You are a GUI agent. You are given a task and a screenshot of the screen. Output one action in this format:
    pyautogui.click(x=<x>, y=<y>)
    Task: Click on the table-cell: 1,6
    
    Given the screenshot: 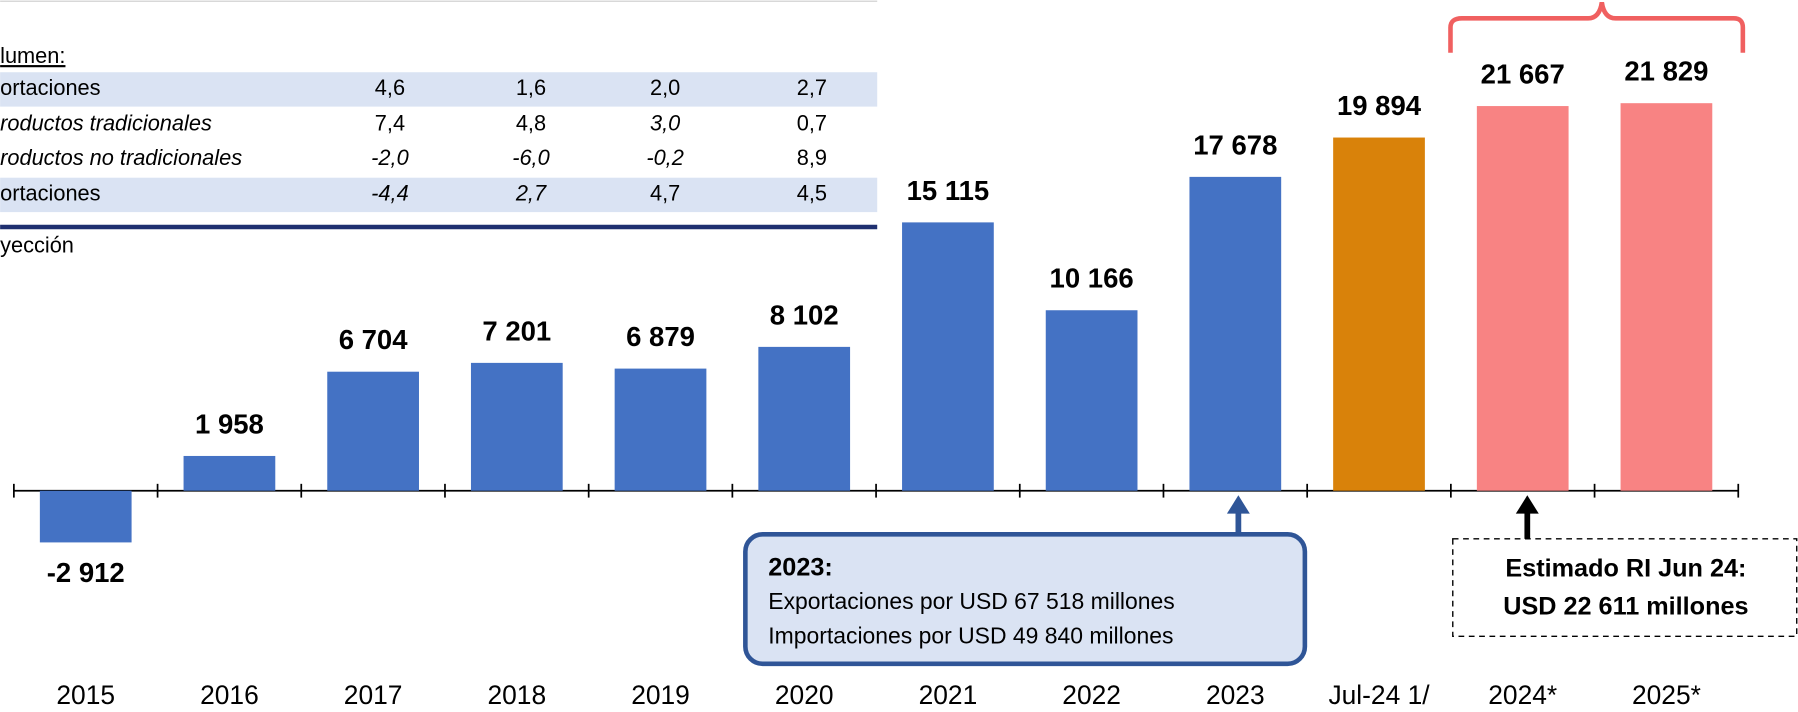 What is the action you would take?
    pyautogui.click(x=531, y=87)
    